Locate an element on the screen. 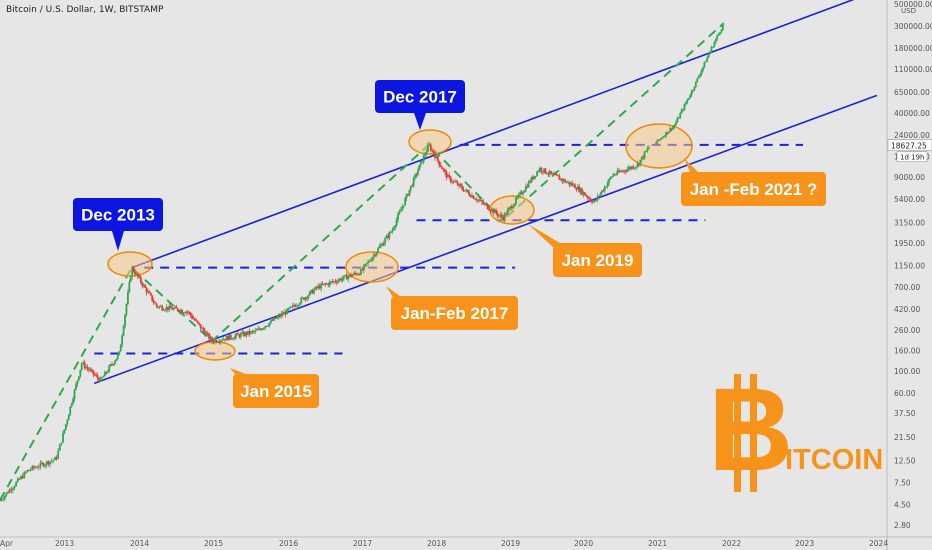 This screenshot has height=550, width=932. y-tick-label: 7.50 is located at coordinates (902, 483).